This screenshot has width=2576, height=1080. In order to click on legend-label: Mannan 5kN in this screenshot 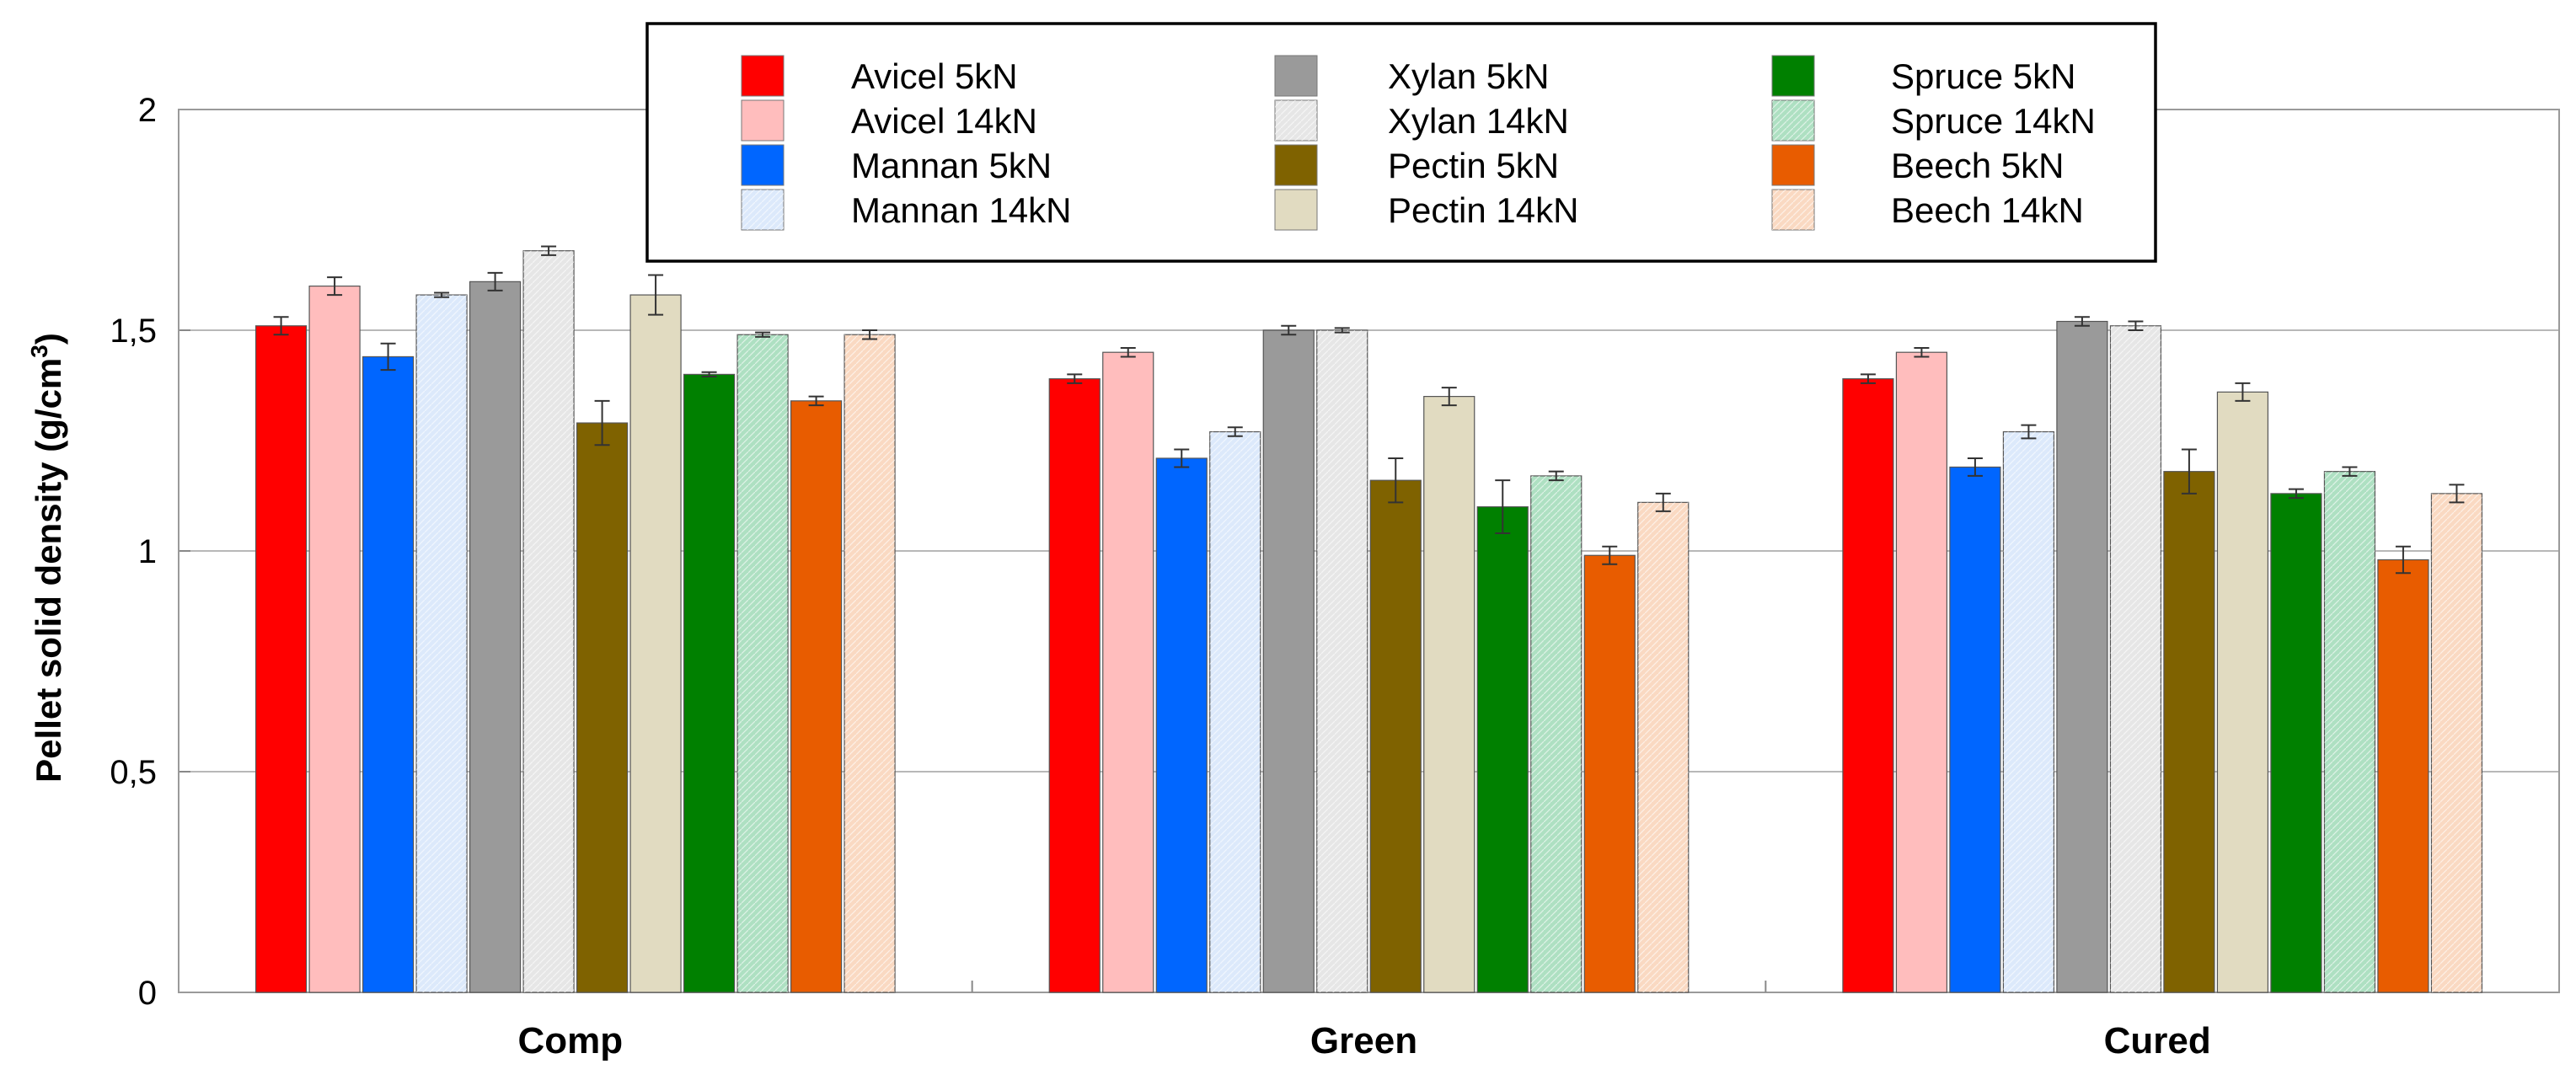, I will do `click(952, 165)`.